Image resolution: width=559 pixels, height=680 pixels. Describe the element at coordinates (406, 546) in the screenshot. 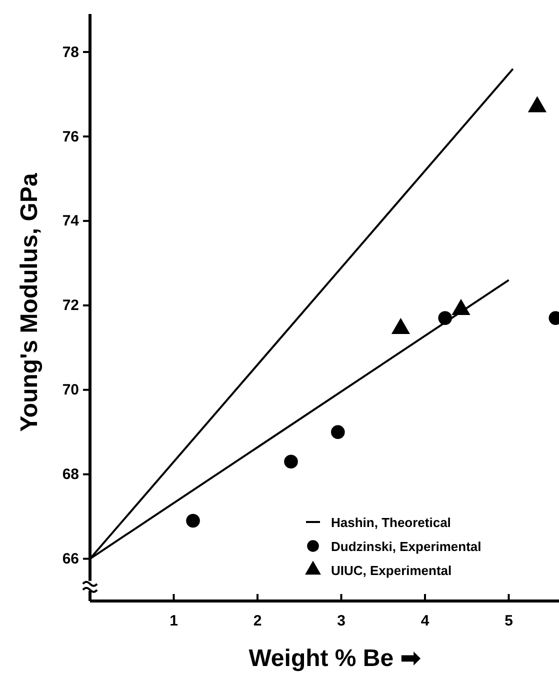

I see `legend-label: Dudzinski, Experimental` at that location.